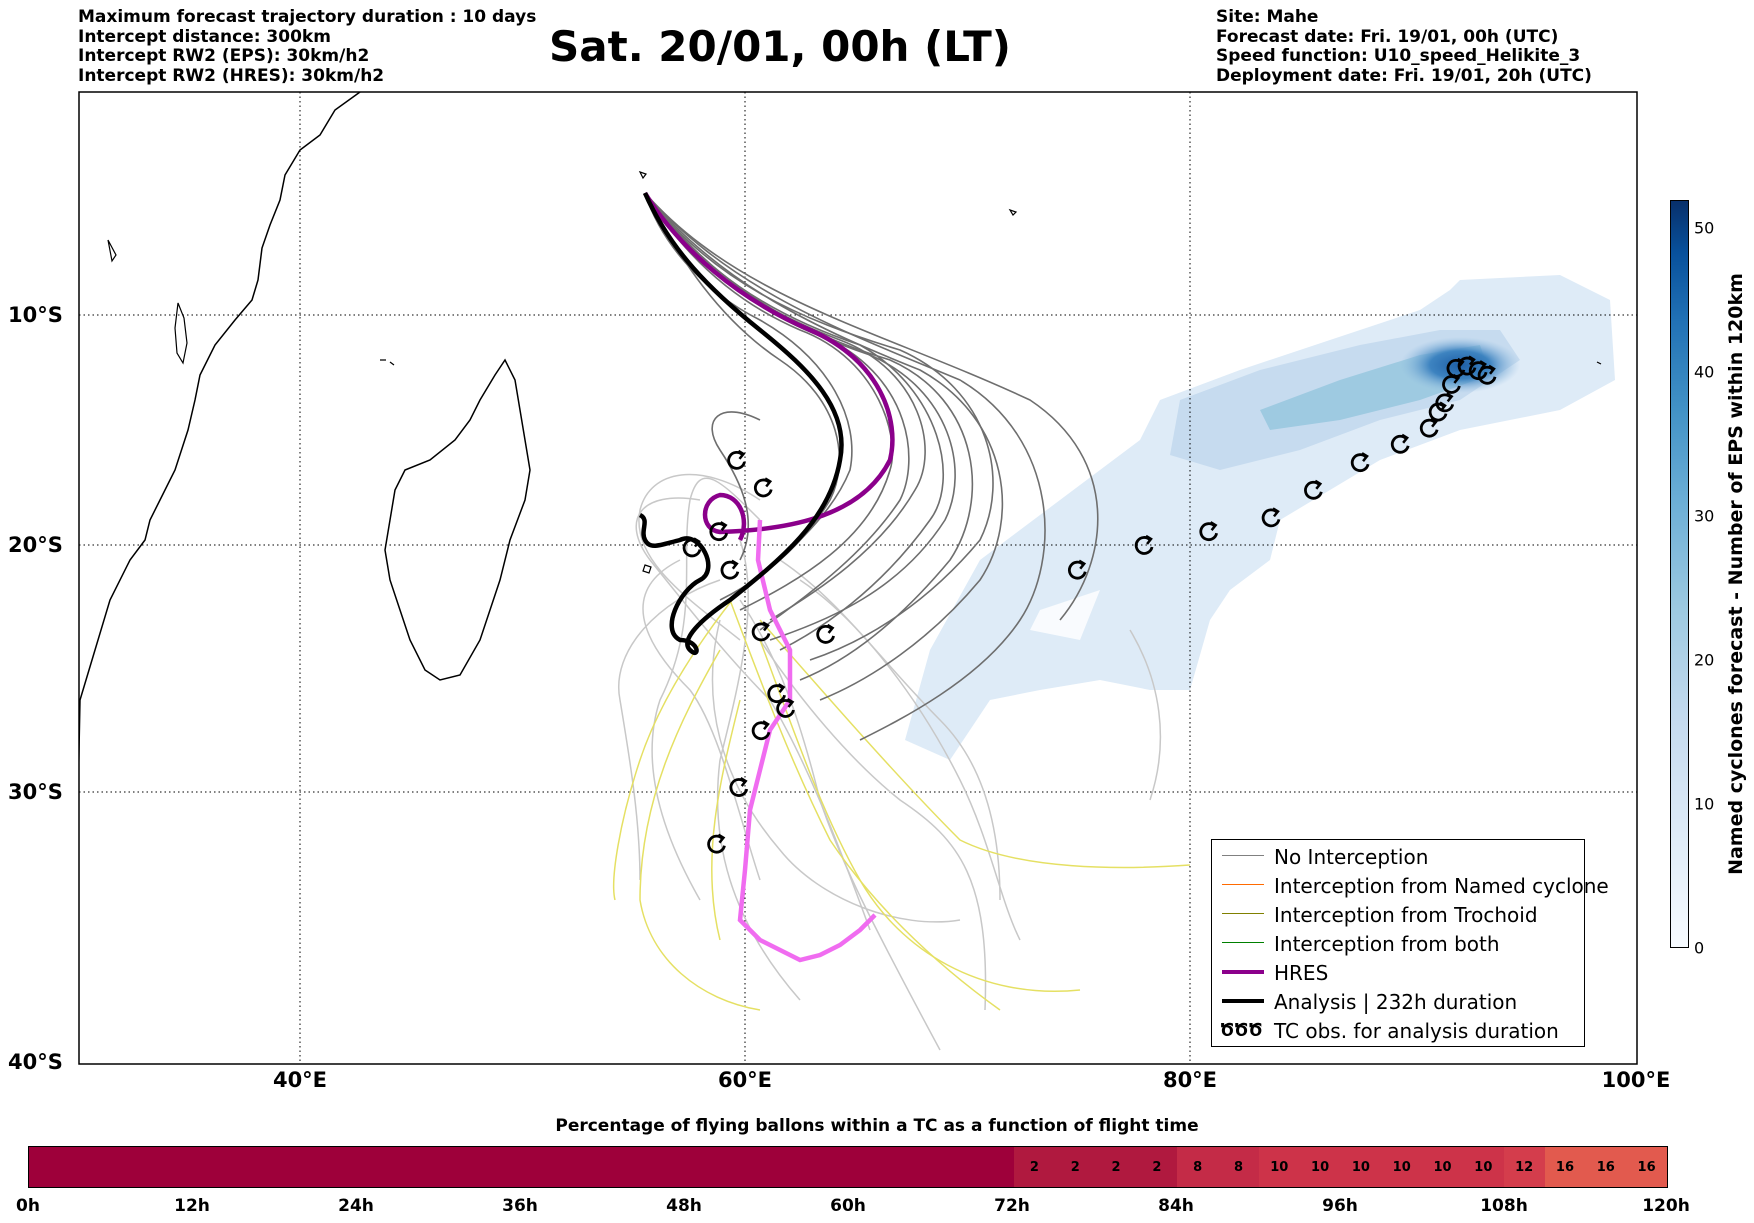  Describe the element at coordinates (848, 1206) in the screenshot. I see `flight-time-tick: 60h` at that location.